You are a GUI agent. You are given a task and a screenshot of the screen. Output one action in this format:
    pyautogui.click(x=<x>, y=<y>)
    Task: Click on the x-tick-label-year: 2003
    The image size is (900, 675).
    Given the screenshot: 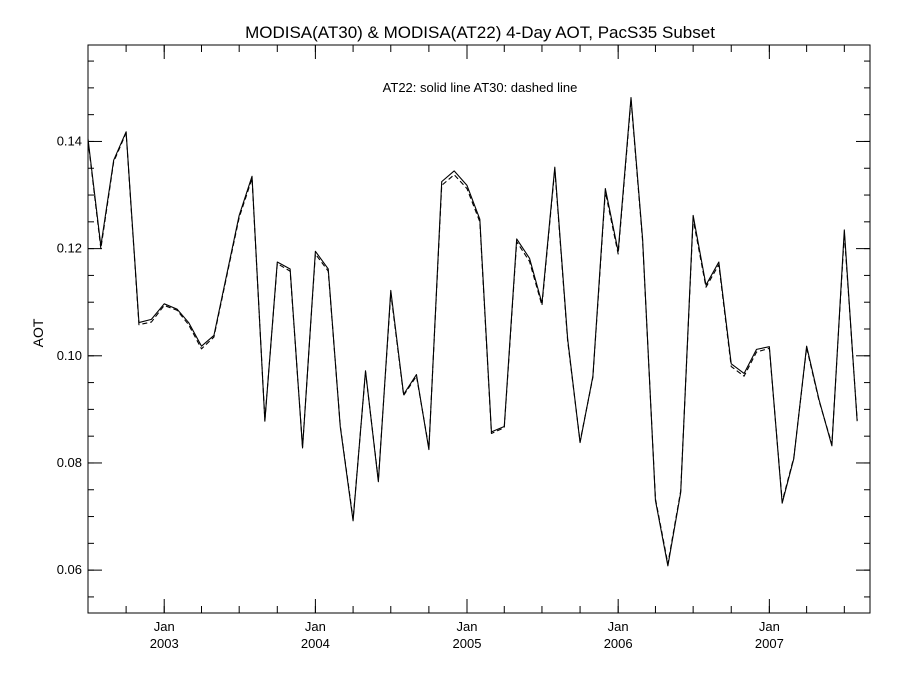 What is the action you would take?
    pyautogui.click(x=164, y=643)
    